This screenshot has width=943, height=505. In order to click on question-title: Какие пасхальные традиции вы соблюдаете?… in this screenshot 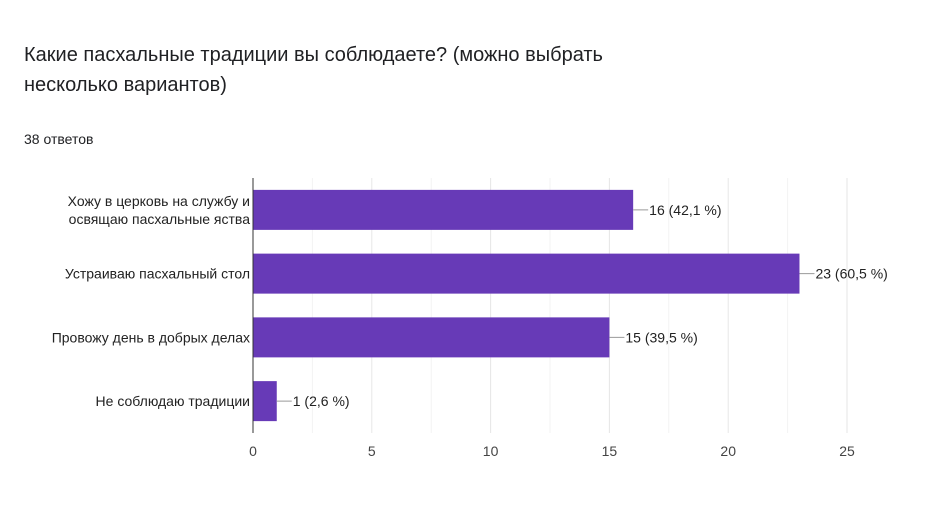, I will do `click(313, 70)`.